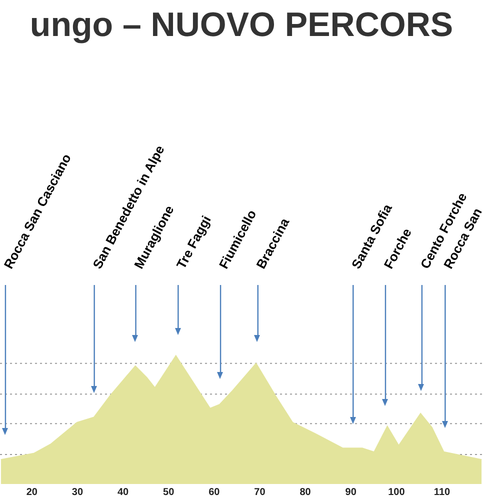 This screenshot has width=483, height=500. I want to click on chart-title: ungo – NUOVO PERCORS, so click(241, 25).